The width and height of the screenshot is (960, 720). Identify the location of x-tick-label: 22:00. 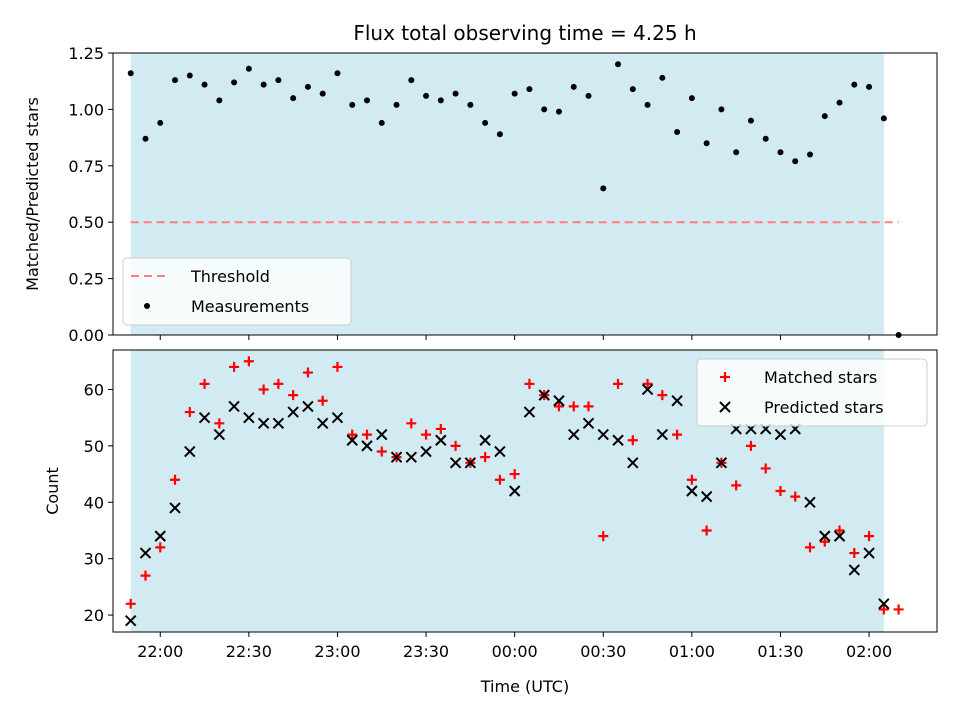
(160, 651).